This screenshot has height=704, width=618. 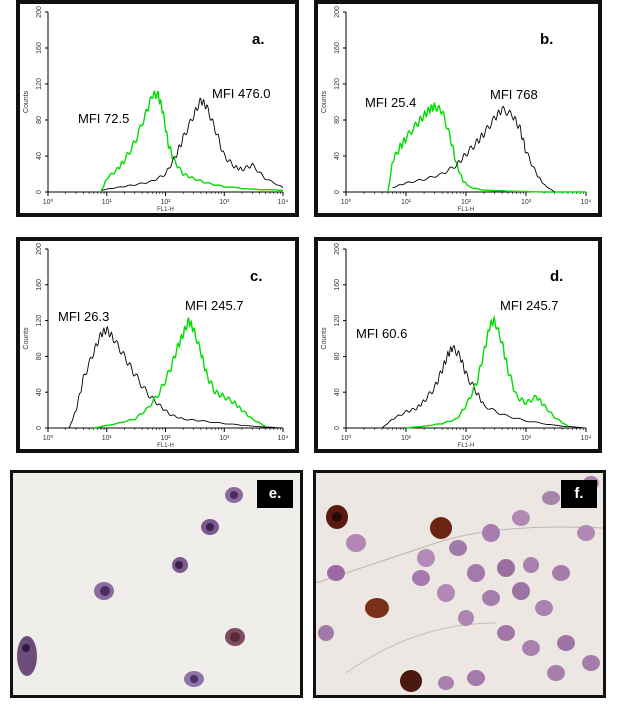 I want to click on micrograph-e-image, so click(x=131, y=587).